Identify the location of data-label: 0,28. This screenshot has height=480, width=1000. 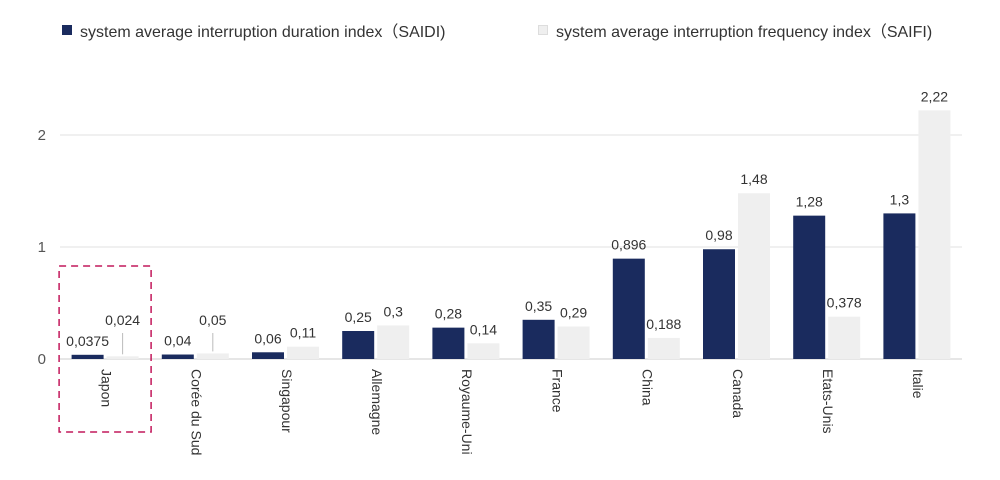
(448, 314).